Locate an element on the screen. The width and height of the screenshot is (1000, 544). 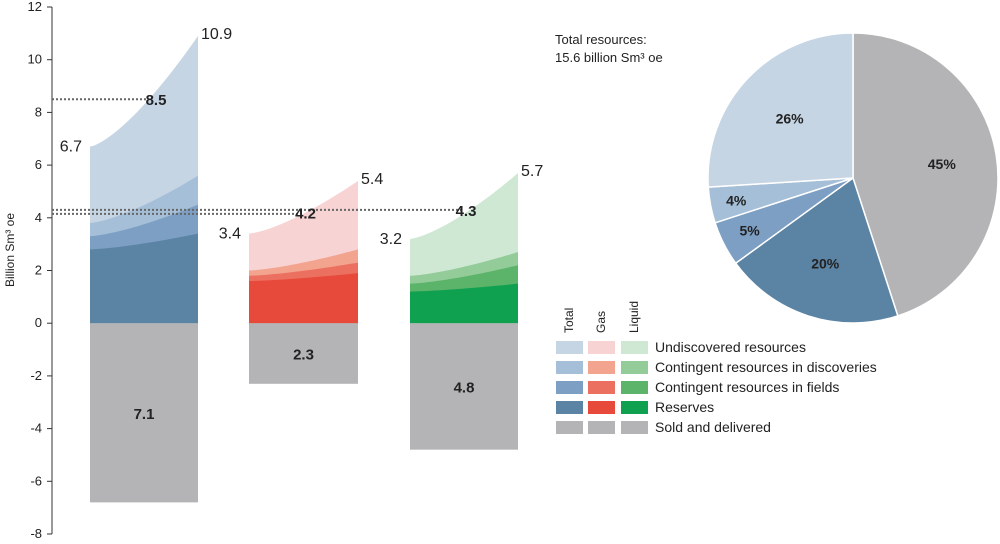
bar-liquid-sold is located at coordinates (464, 386).